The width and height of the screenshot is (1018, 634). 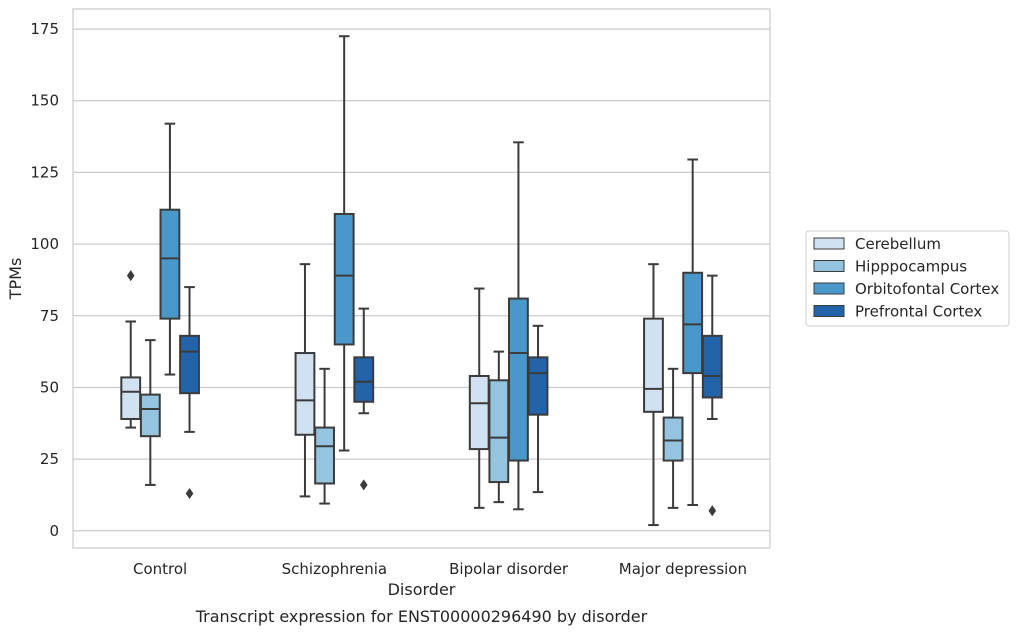 What do you see at coordinates (160, 569) in the screenshot?
I see `x-tick-label: Control` at bounding box center [160, 569].